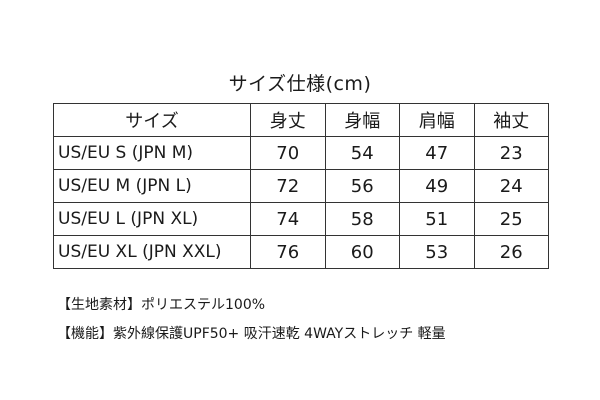 This screenshot has height=400, width=600. What do you see at coordinates (300, 84) in the screenshot?
I see `chart-title: サイズ仕様(cm)` at bounding box center [300, 84].